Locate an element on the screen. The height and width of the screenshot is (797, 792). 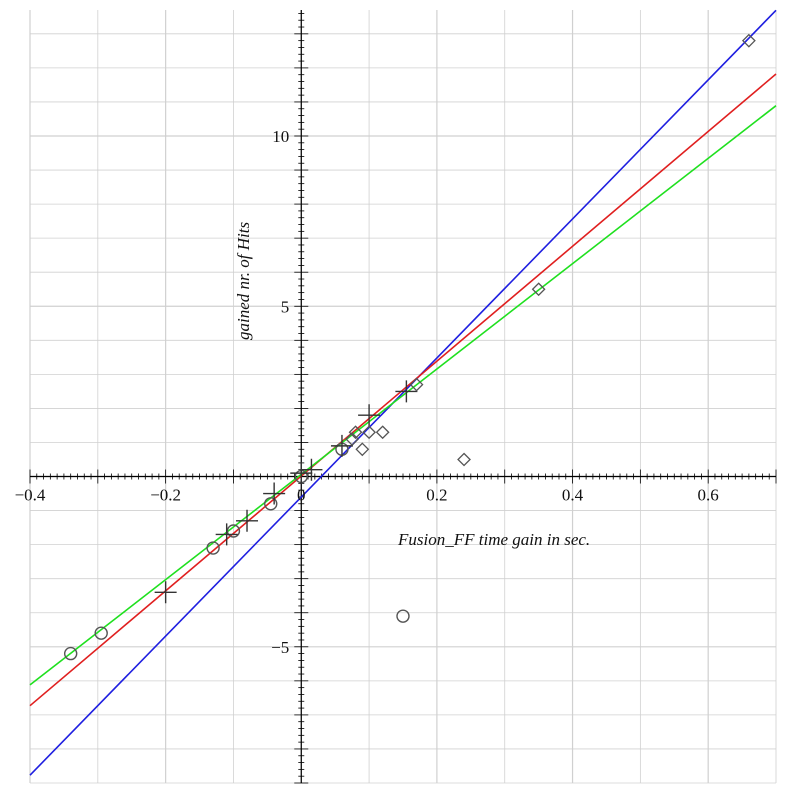
x-tick-label: 0 is located at coordinates (301, 495).